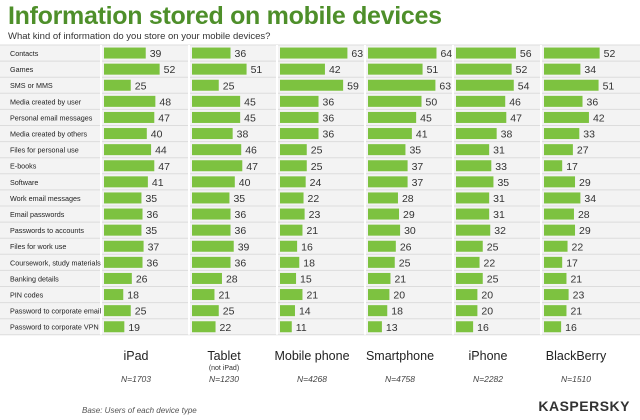  What do you see at coordinates (526, 54) in the screenshot?
I see `value-label: 56` at bounding box center [526, 54].